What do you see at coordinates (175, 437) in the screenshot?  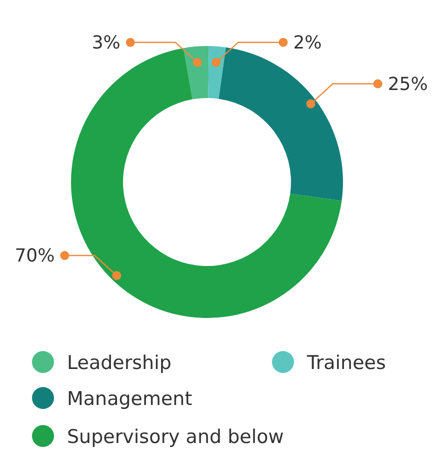 I see `legend-label: Supervisory and below` at bounding box center [175, 437].